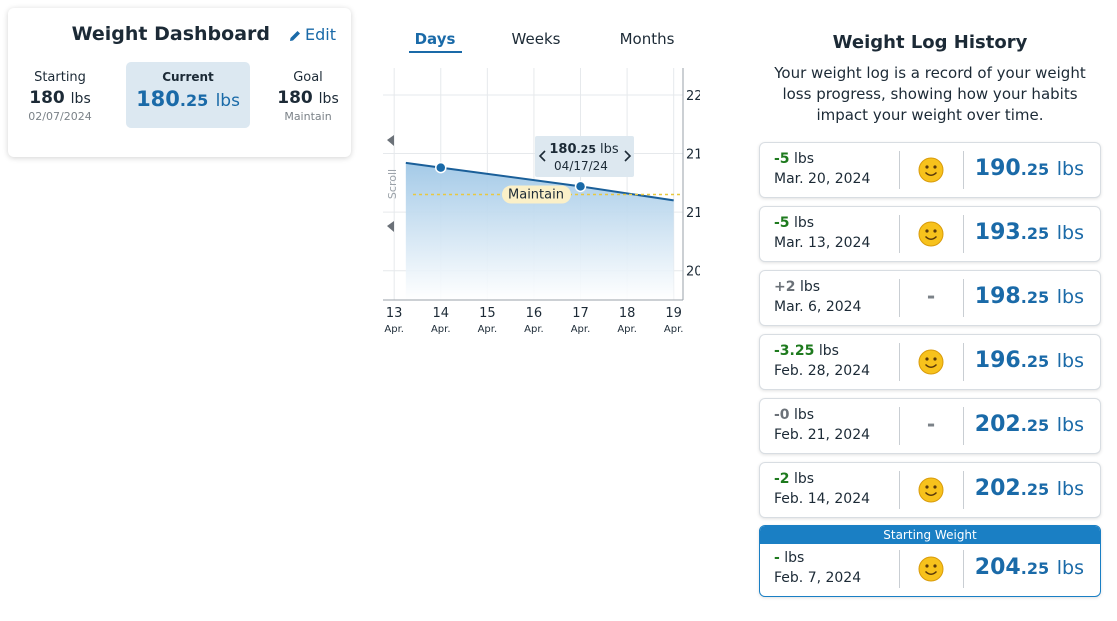 The width and height of the screenshot is (1117, 621). I want to click on log-date: Feb. 28, 2024, so click(822, 371).